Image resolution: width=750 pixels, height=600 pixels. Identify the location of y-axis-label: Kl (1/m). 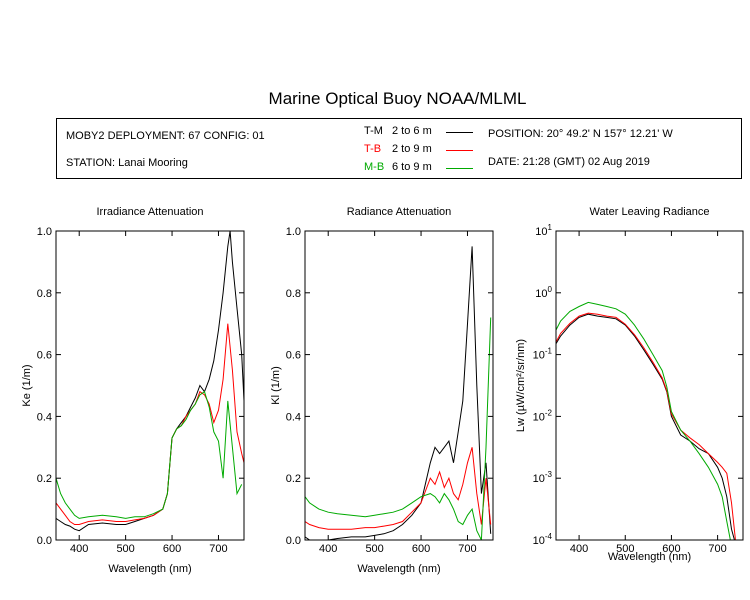
(276, 385).